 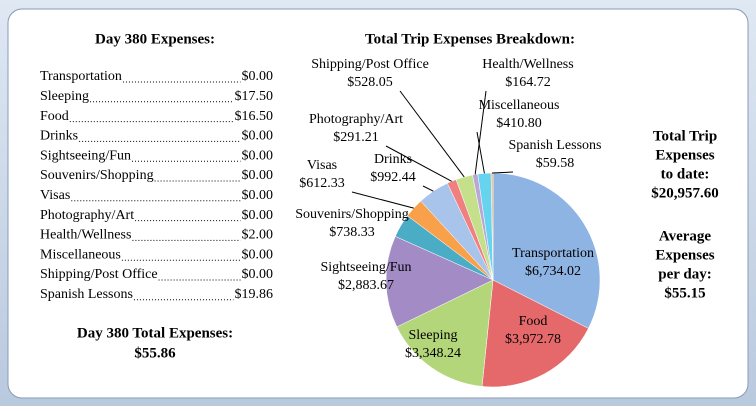 What do you see at coordinates (685, 193) in the screenshot?
I see `summary-text: $20,957.60` at bounding box center [685, 193].